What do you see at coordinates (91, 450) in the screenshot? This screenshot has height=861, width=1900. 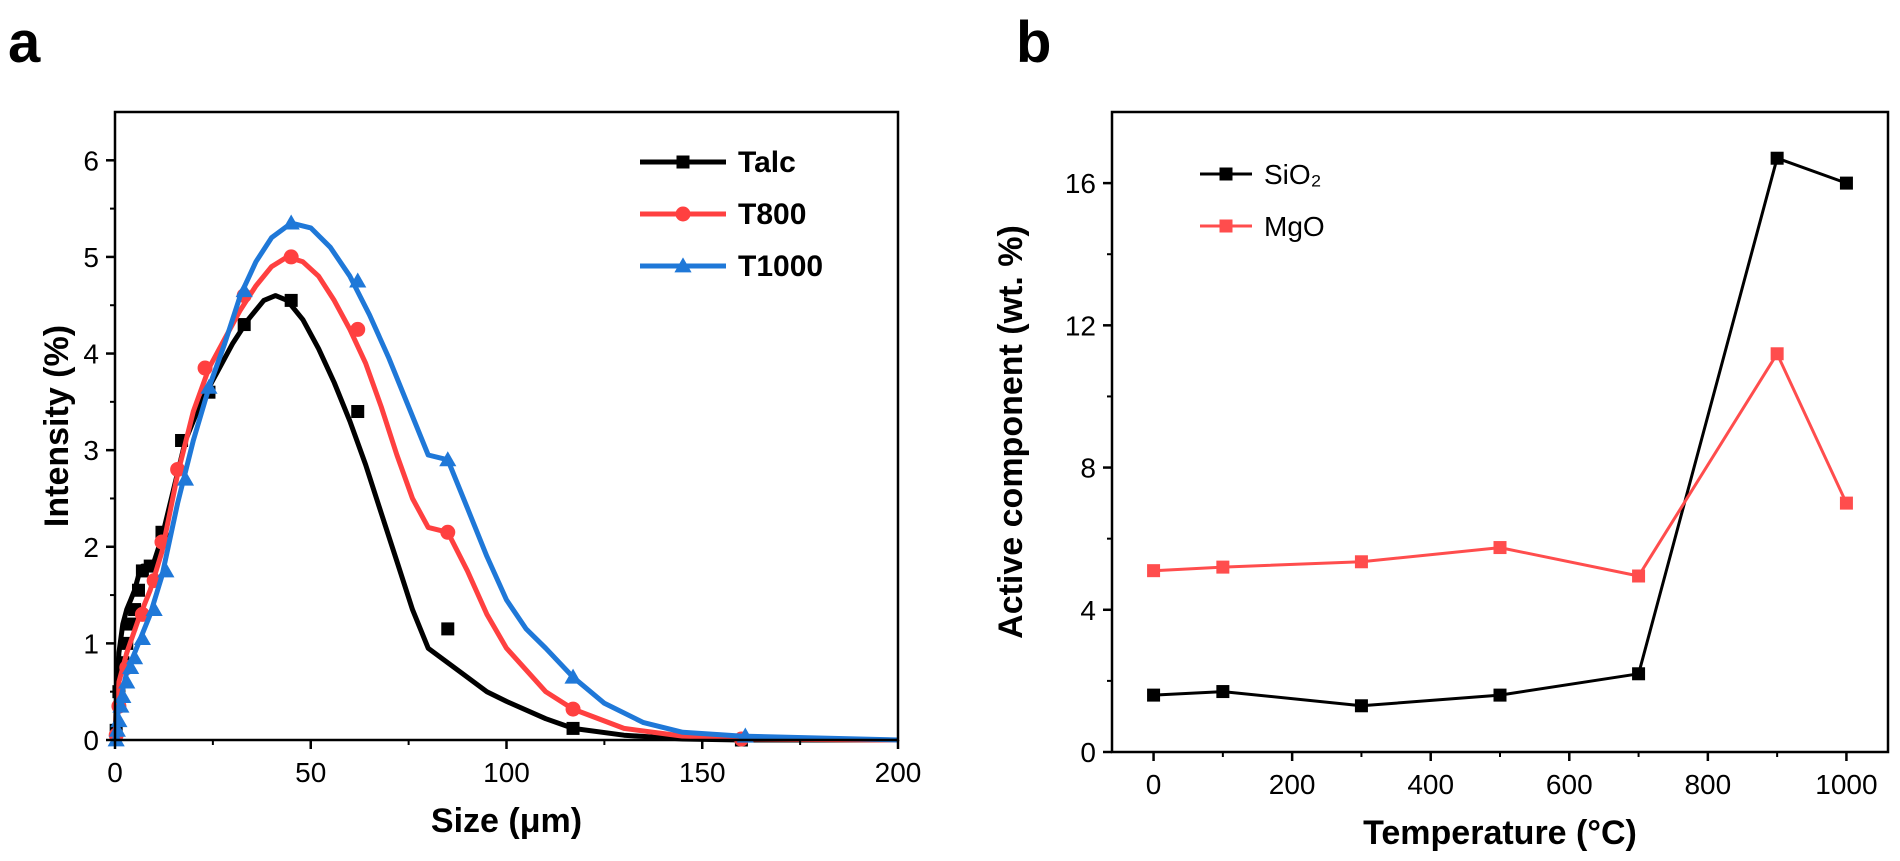 I see `y-tick-label: 3` at bounding box center [91, 450].